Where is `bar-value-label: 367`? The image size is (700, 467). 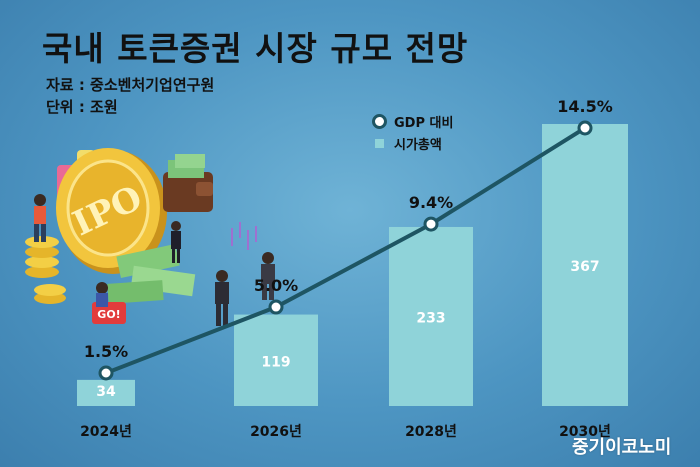 bar-value-label: 367 is located at coordinates (584, 267).